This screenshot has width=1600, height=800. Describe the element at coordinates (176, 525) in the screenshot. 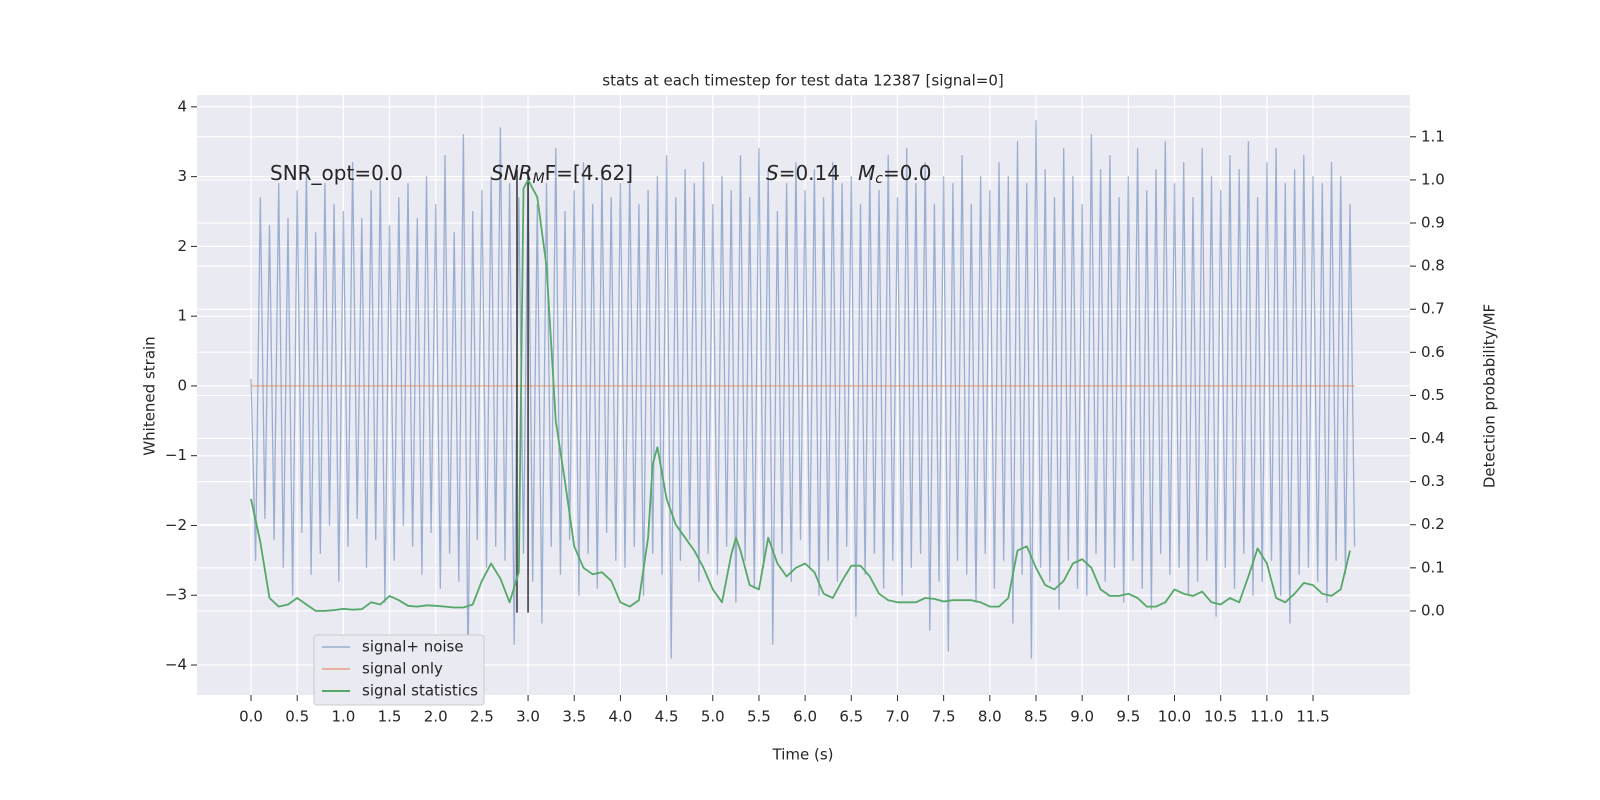

I see `y-tick-label: −2` at that location.